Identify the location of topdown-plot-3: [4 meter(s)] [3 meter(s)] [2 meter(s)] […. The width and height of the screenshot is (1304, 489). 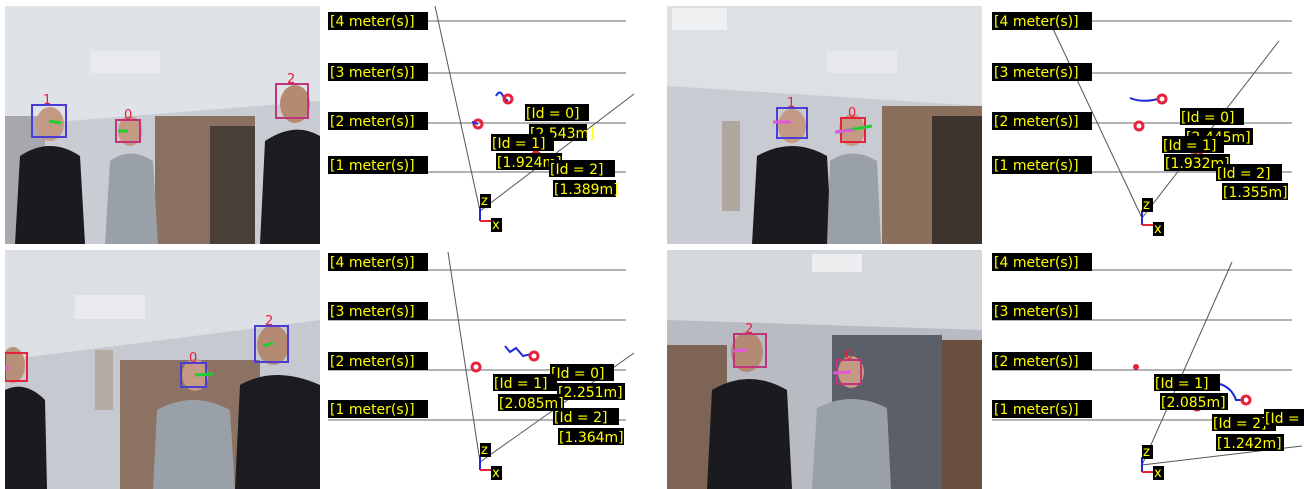
(482, 369).